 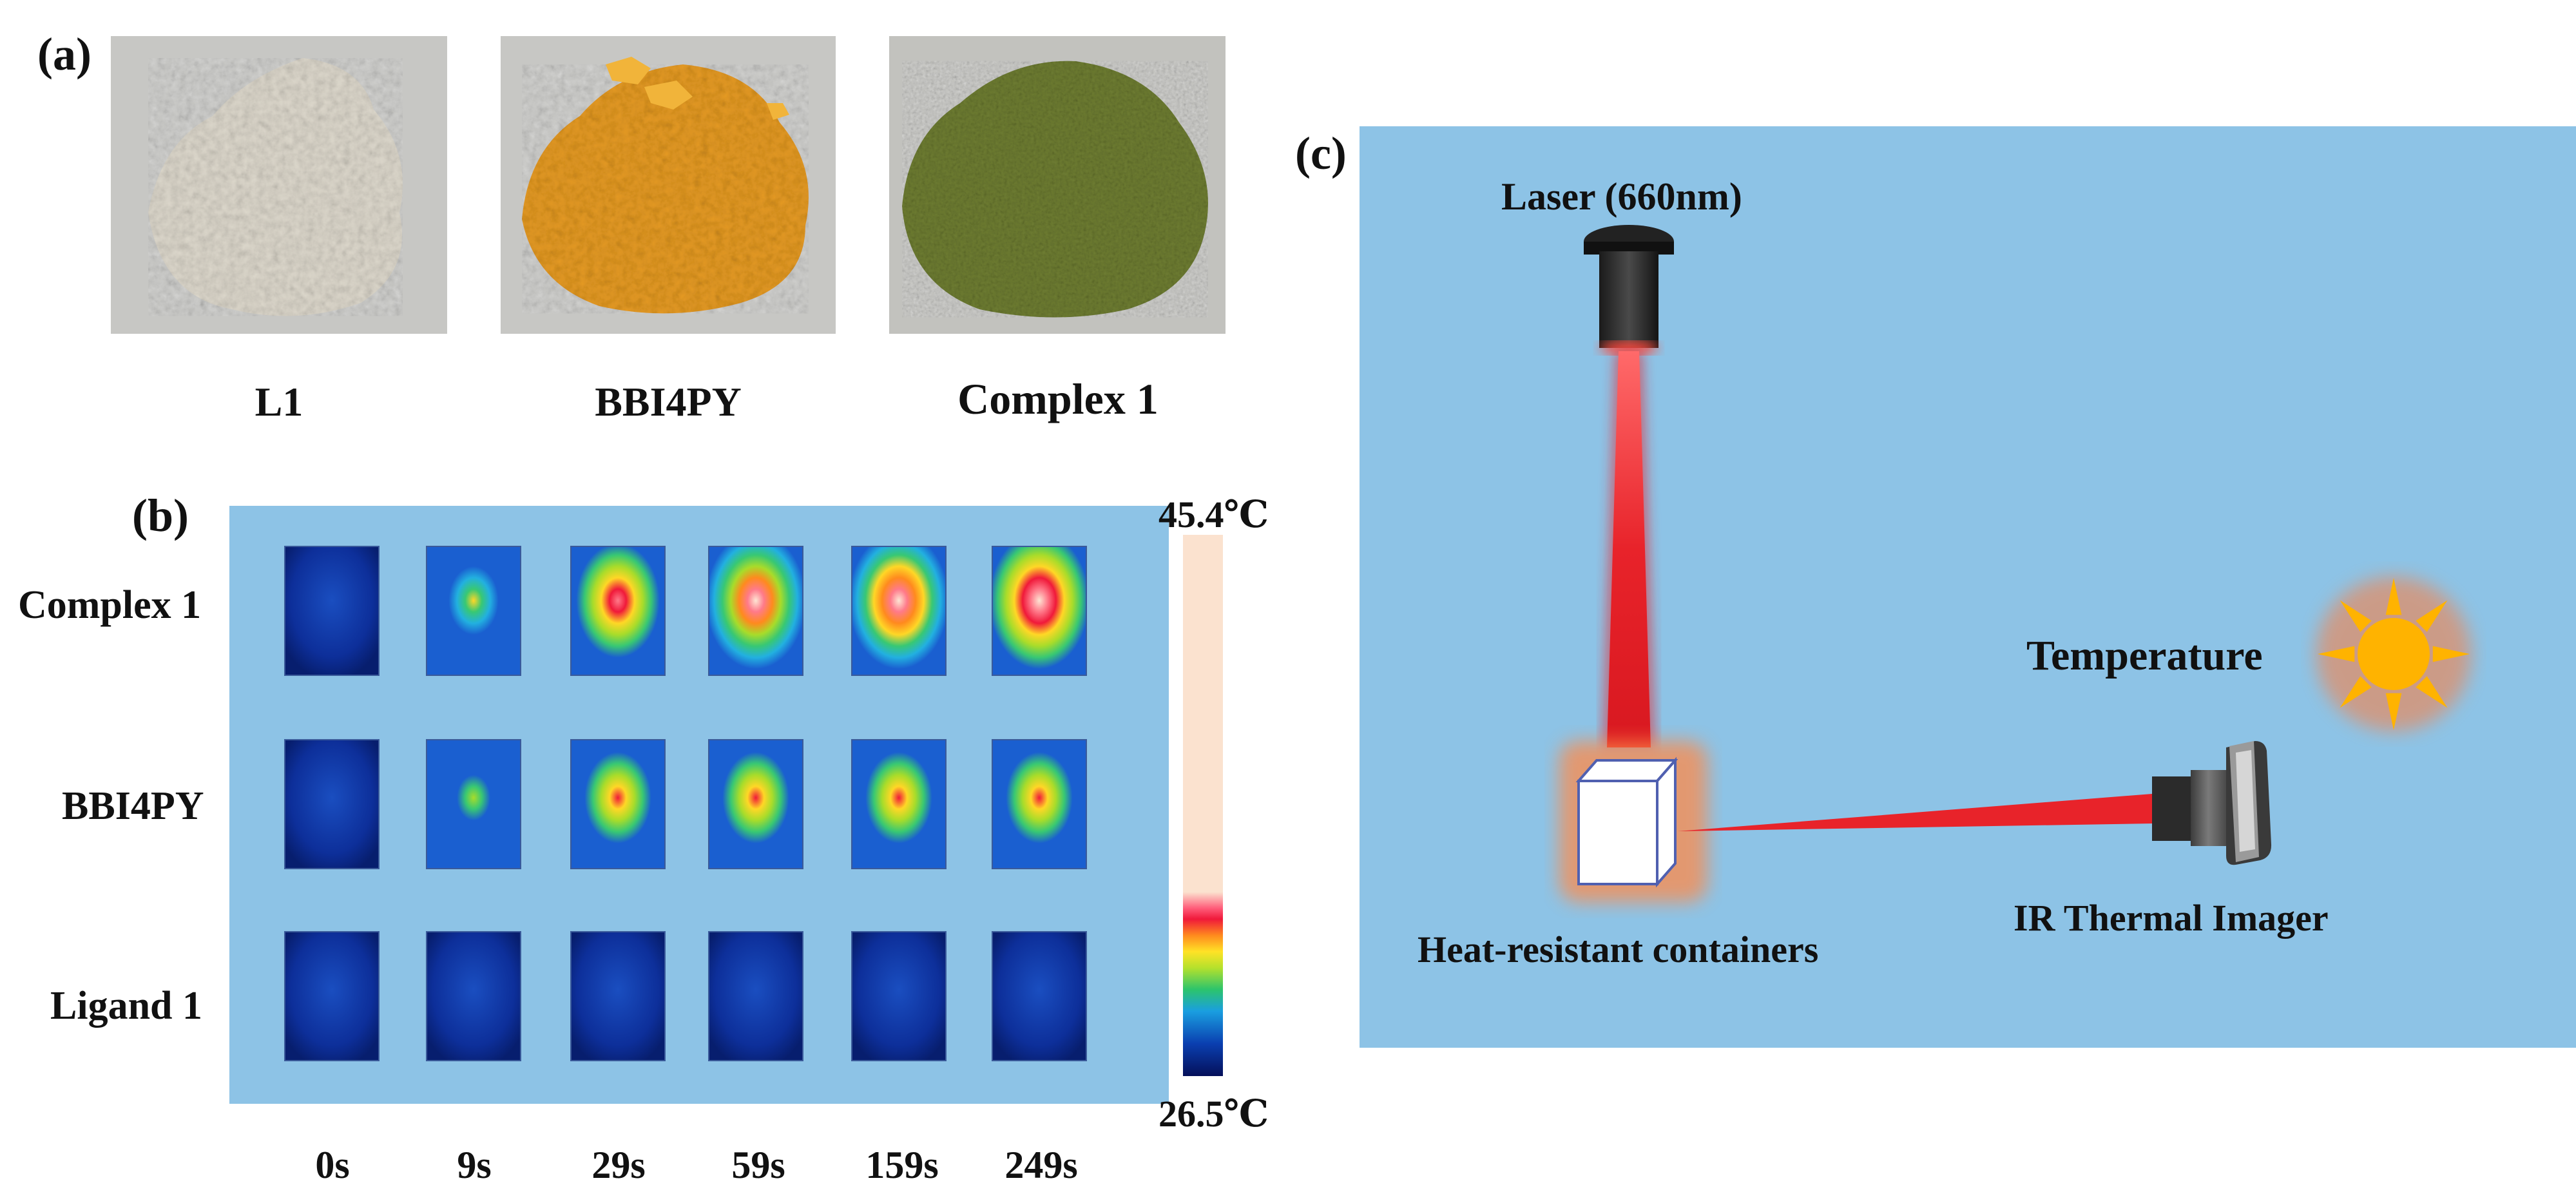 I want to click on time-label-159s: 159s, so click(x=902, y=1165).